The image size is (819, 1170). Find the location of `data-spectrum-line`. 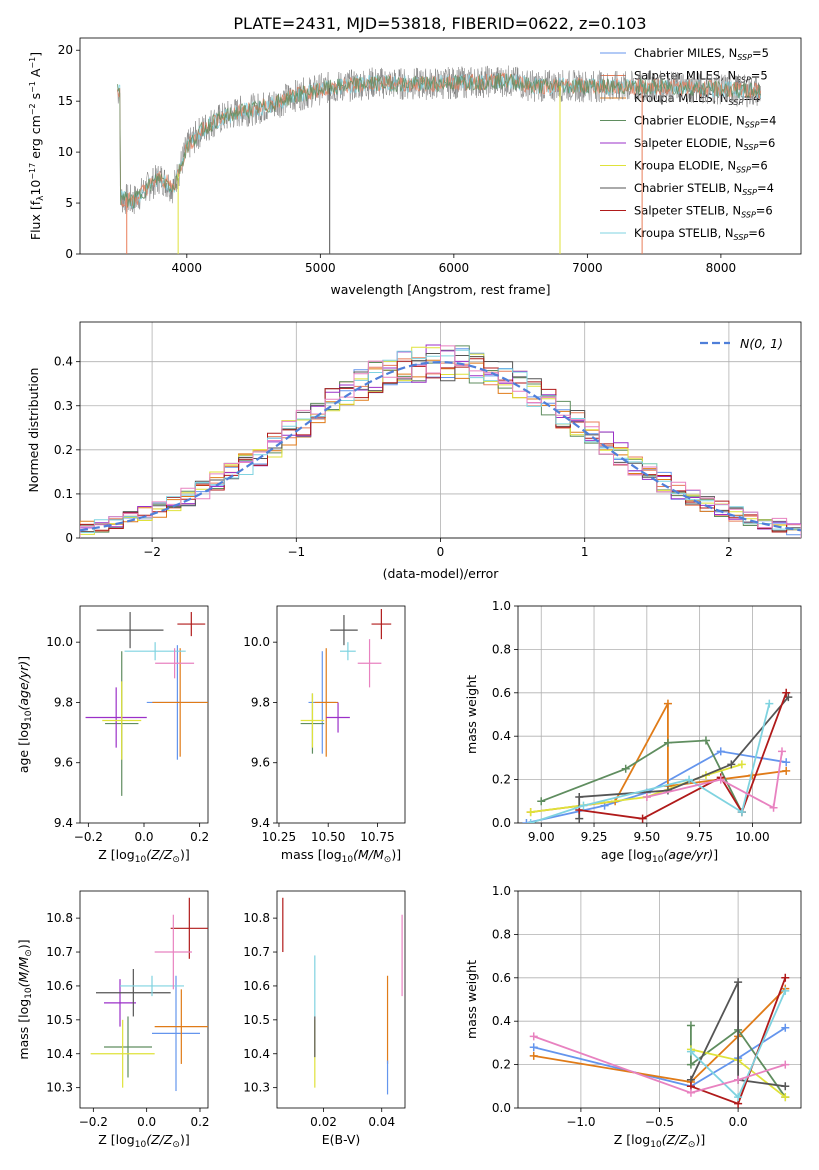

data-spectrum-line is located at coordinates (439, 139).